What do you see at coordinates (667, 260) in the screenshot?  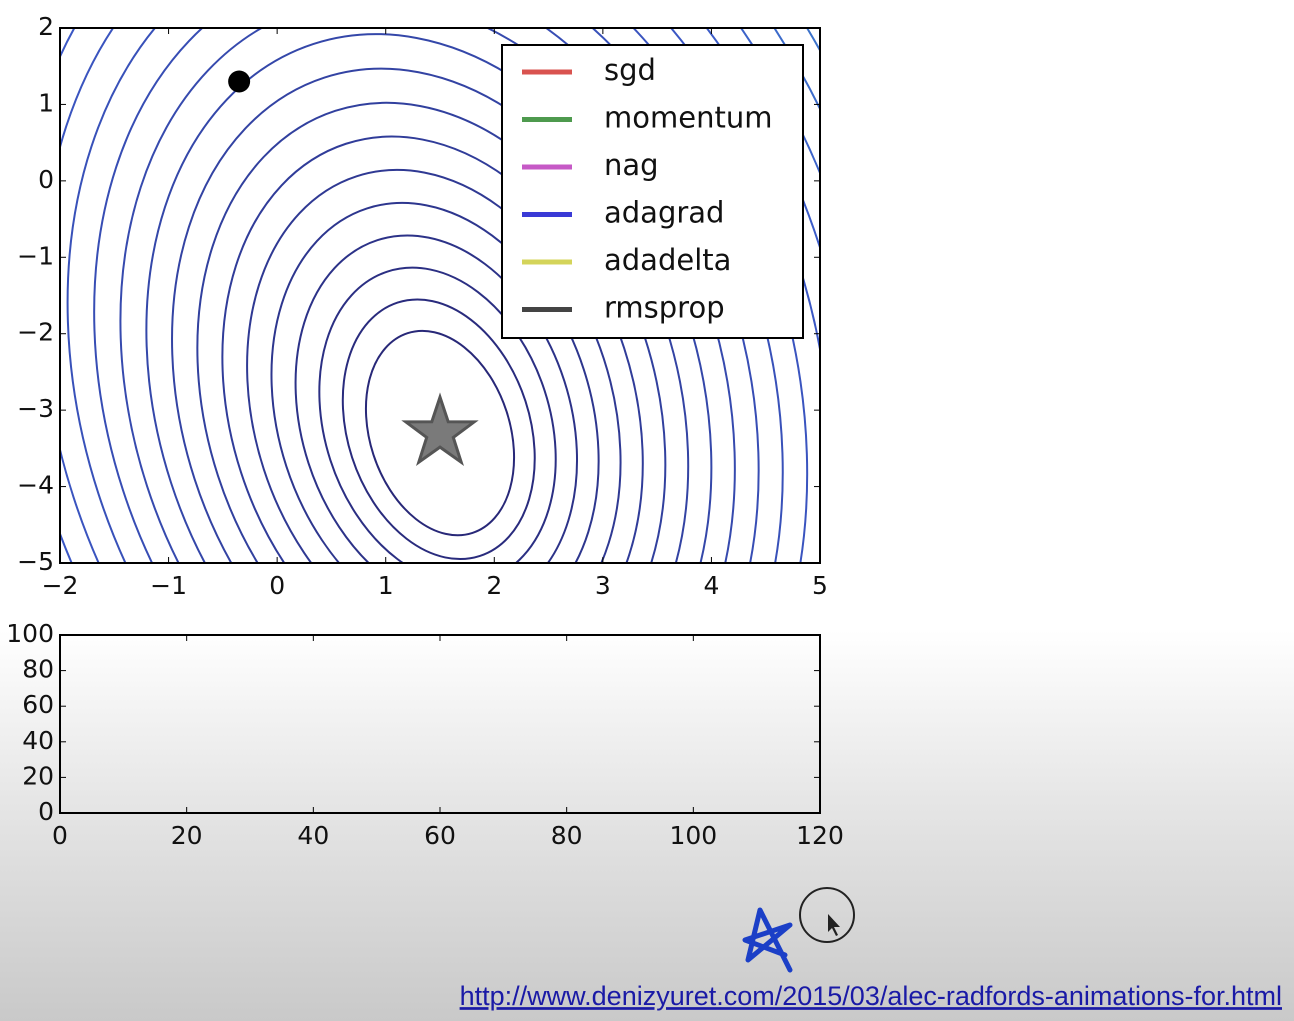 I see `legend-label: adadelta` at bounding box center [667, 260].